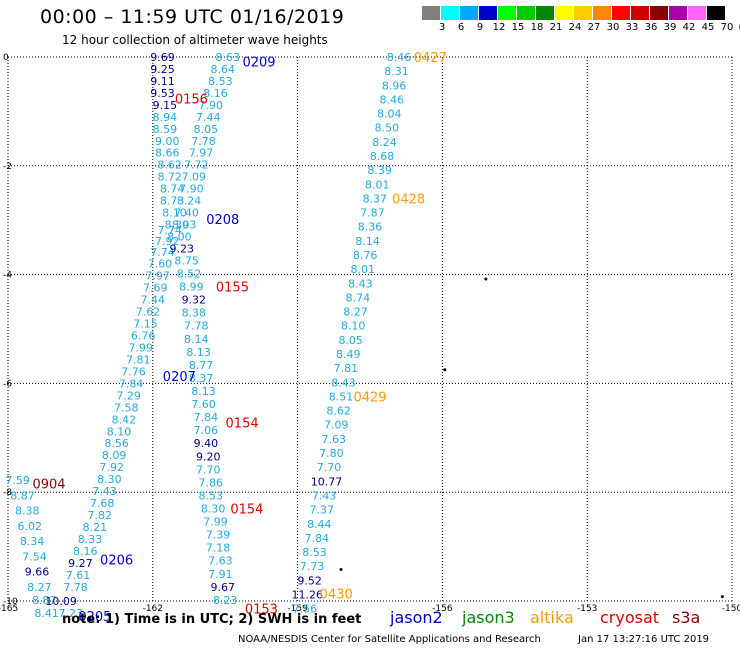 This screenshot has width=740, height=650. I want to click on x-tick-label: -159, so click(297, 609).